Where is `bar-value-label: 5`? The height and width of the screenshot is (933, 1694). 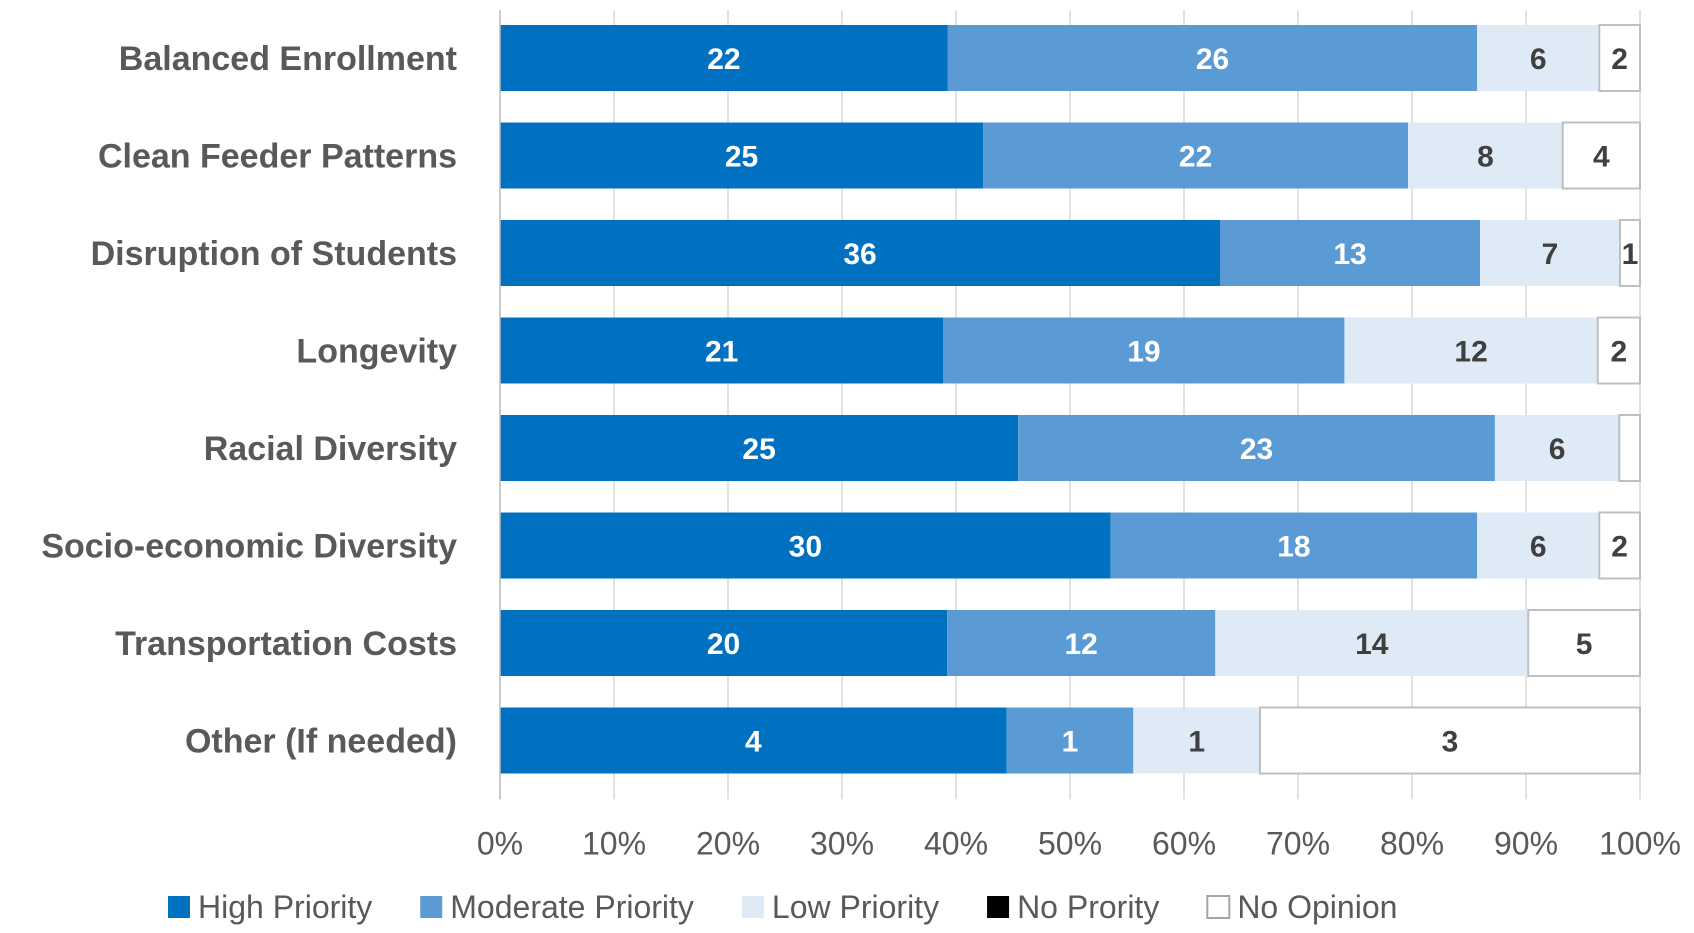
bar-value-label: 5 is located at coordinates (1584, 644).